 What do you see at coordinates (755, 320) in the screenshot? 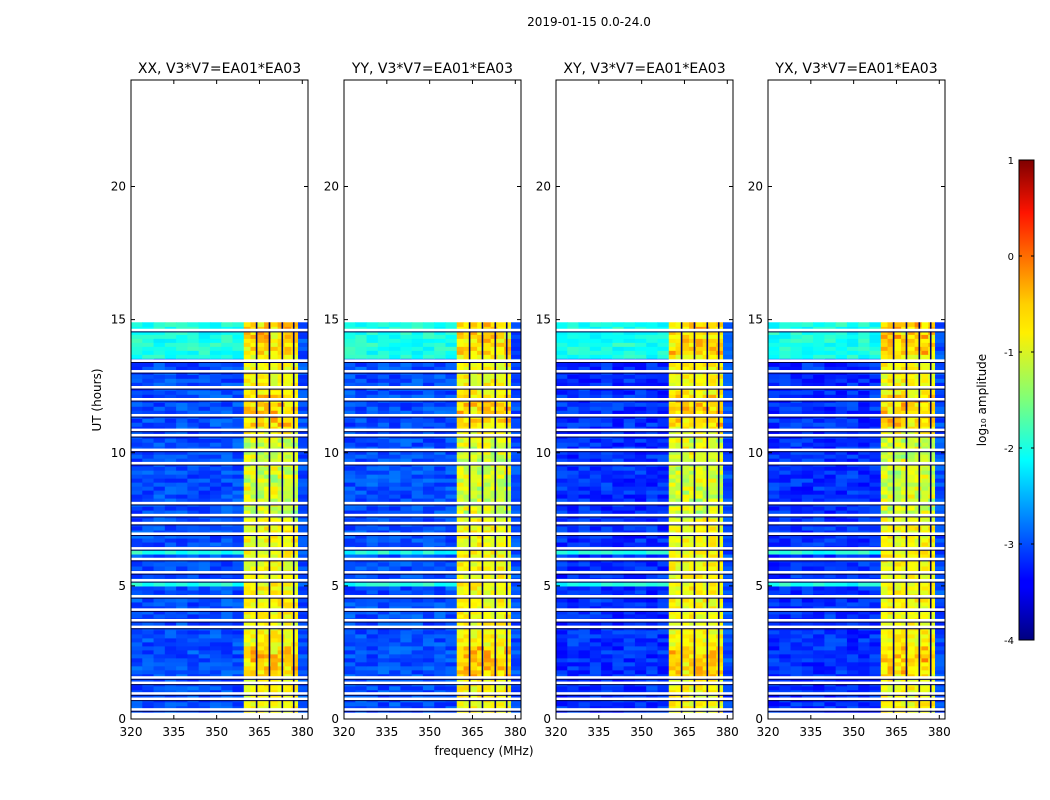
I see `y-tick-label: 15` at bounding box center [755, 320].